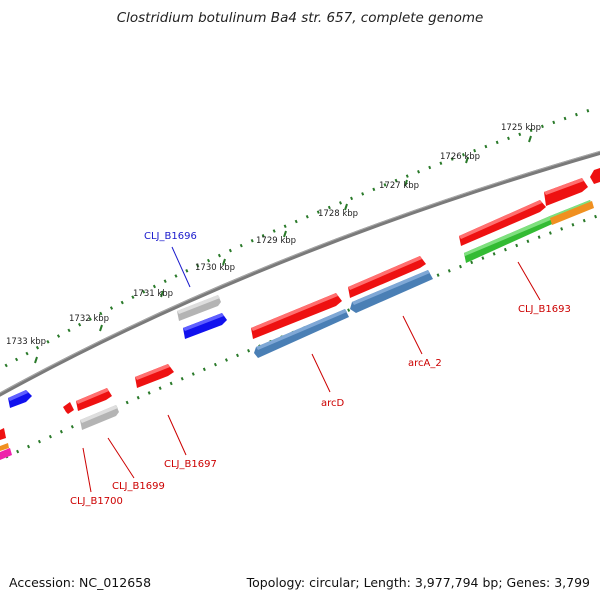 The height and width of the screenshot is (600, 600). Describe the element at coordinates (99, 414) in the screenshot. I see `gene-feature-CLJ_B1699-gray-top` at that location.